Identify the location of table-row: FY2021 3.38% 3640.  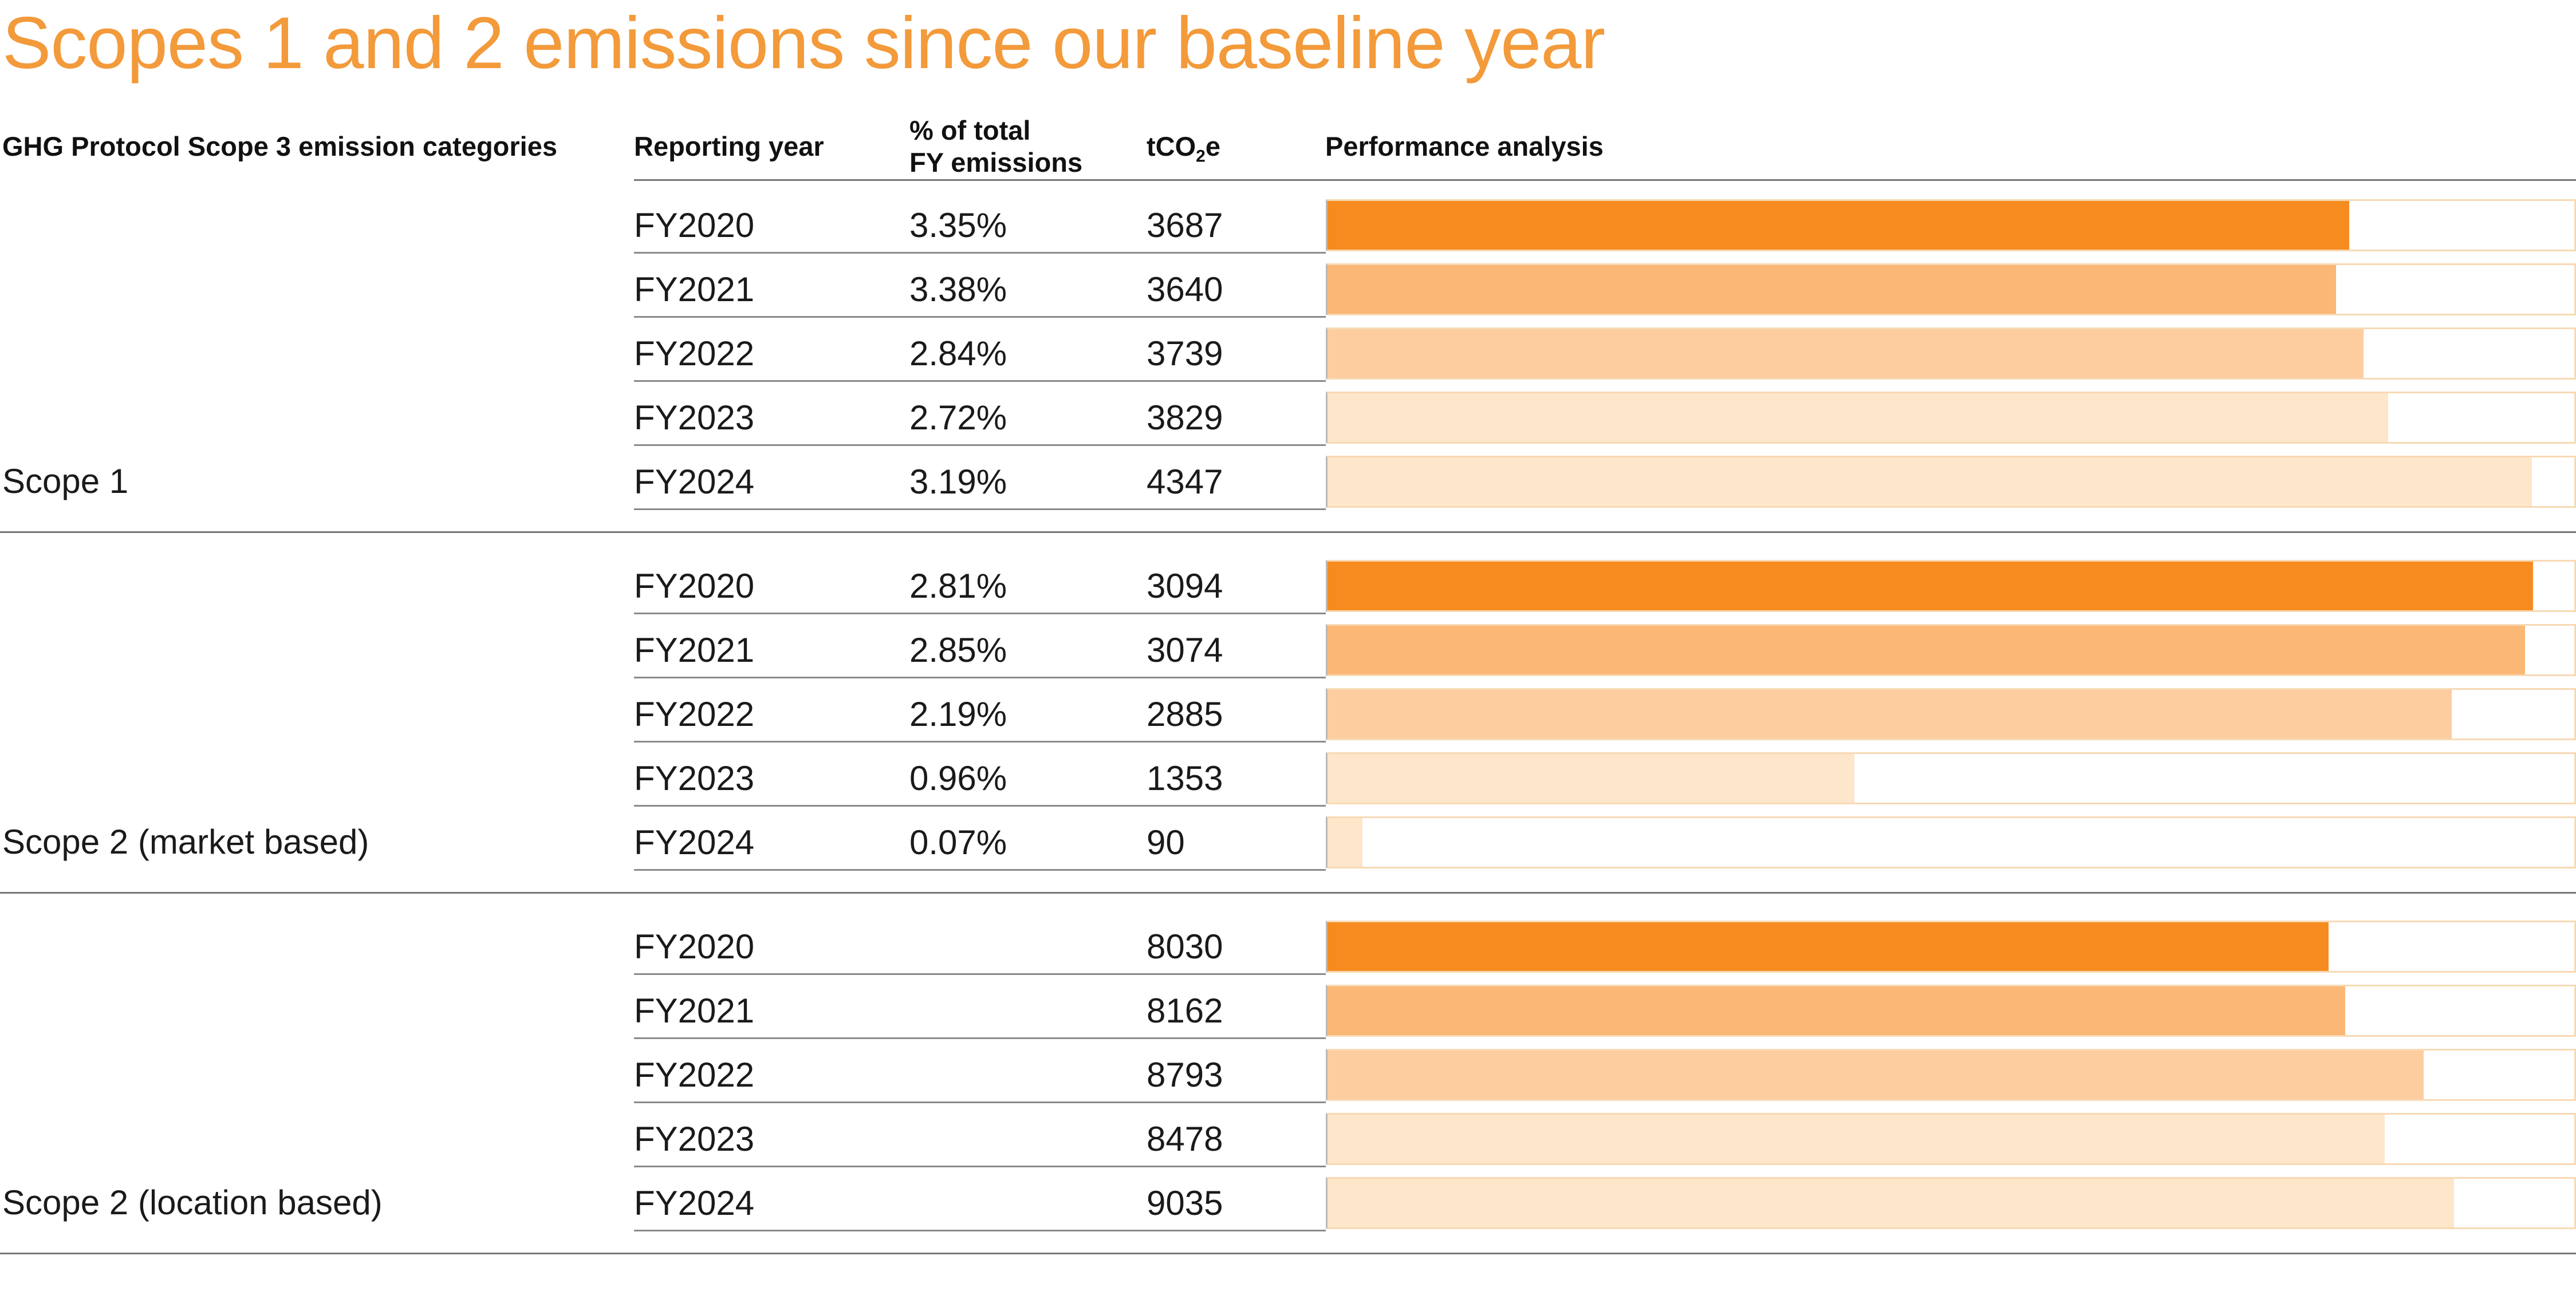
(1605, 290).